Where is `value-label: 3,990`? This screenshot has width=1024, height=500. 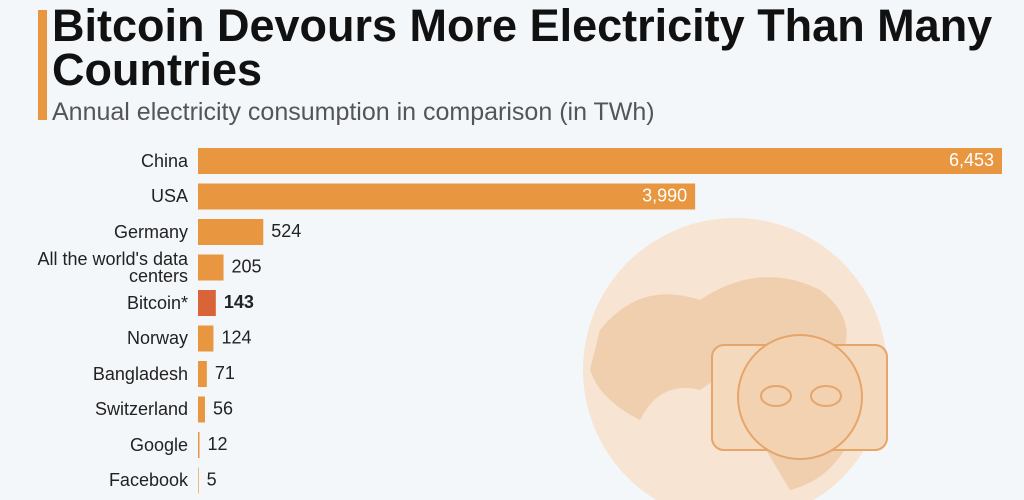
value-label: 3,990 is located at coordinates (664, 195).